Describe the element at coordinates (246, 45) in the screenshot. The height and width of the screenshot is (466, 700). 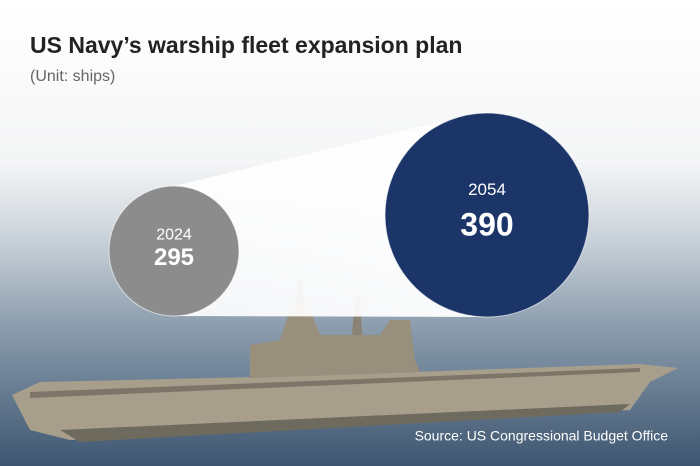
I see `title: US Navy’s warship fleet expansion plan` at that location.